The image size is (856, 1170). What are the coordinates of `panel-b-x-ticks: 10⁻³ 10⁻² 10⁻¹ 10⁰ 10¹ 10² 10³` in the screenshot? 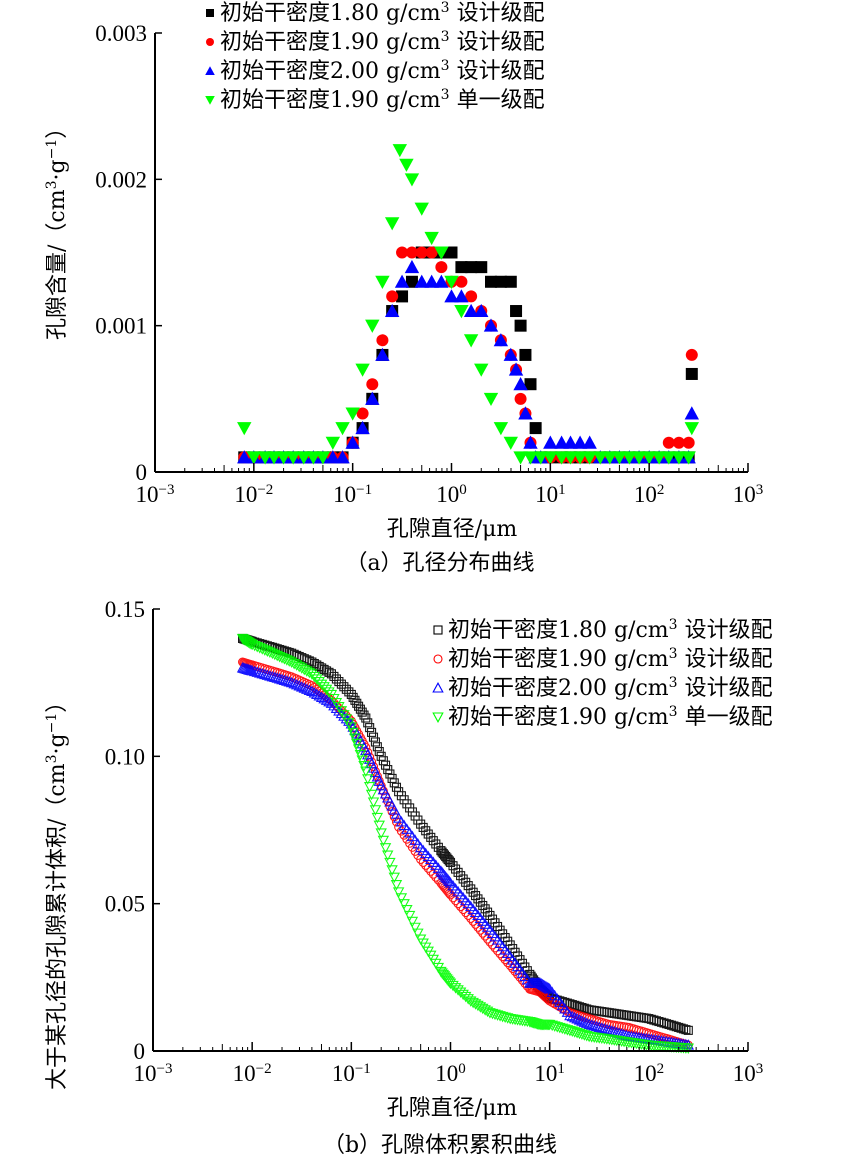 It's located at (448, 1064).